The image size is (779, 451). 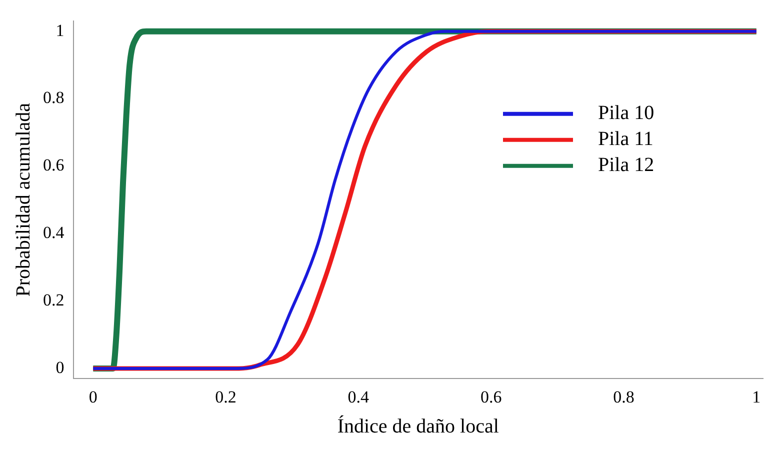 What do you see at coordinates (626, 113) in the screenshot?
I see `legend-label: Pila 10` at bounding box center [626, 113].